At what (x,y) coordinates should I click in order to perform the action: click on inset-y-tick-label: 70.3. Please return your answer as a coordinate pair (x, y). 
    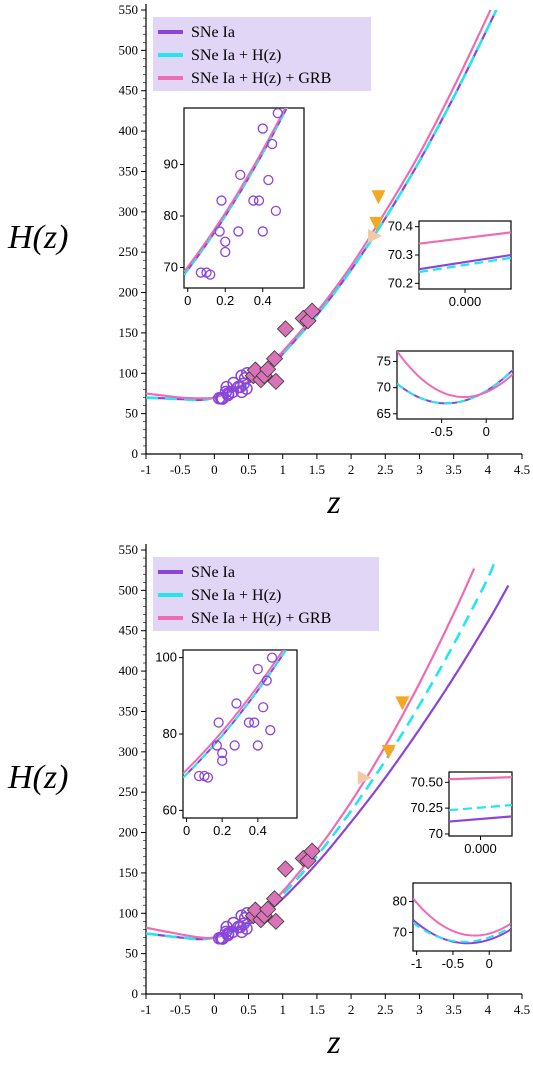
    Looking at the image, I should click on (400, 254).